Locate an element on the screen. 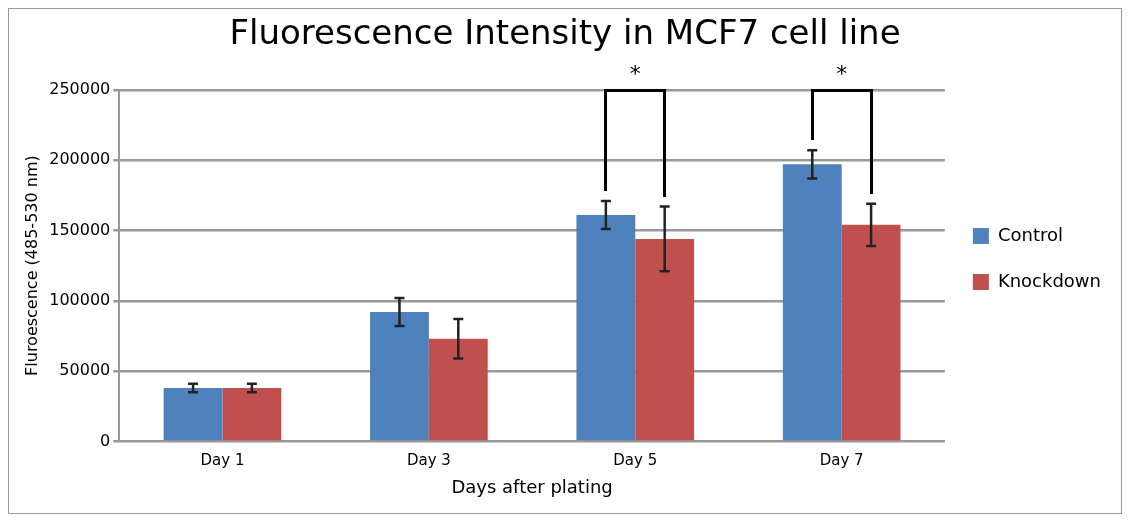 The image size is (1130, 522). legend-label: Control is located at coordinates (1030, 234).